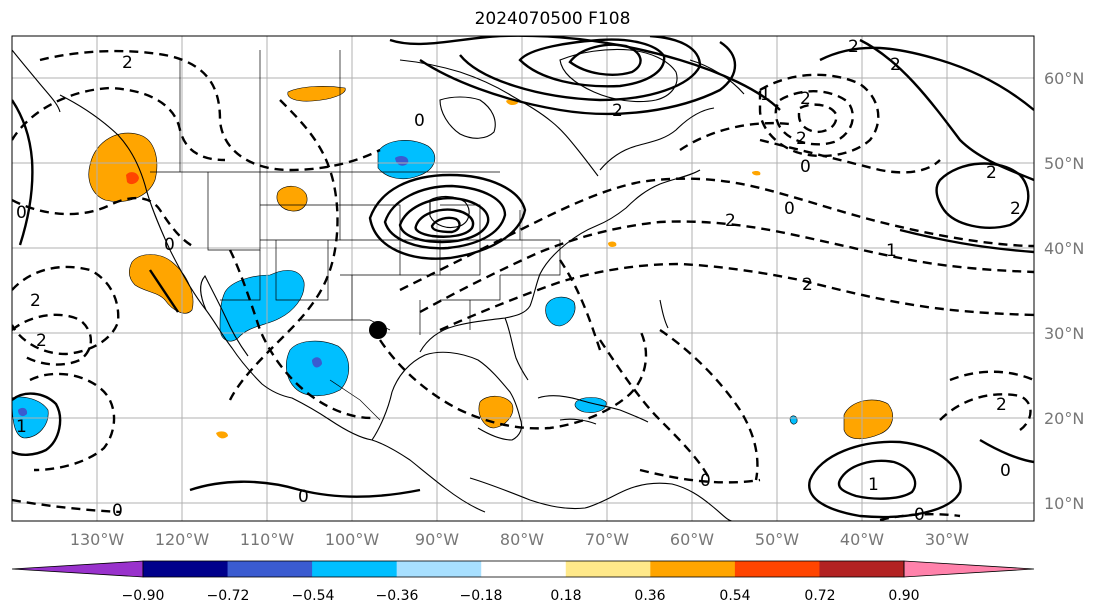 The image size is (1105, 615). What do you see at coordinates (481, 596) in the screenshot?
I see `colorbar-tick-label: −0.18` at bounding box center [481, 596].